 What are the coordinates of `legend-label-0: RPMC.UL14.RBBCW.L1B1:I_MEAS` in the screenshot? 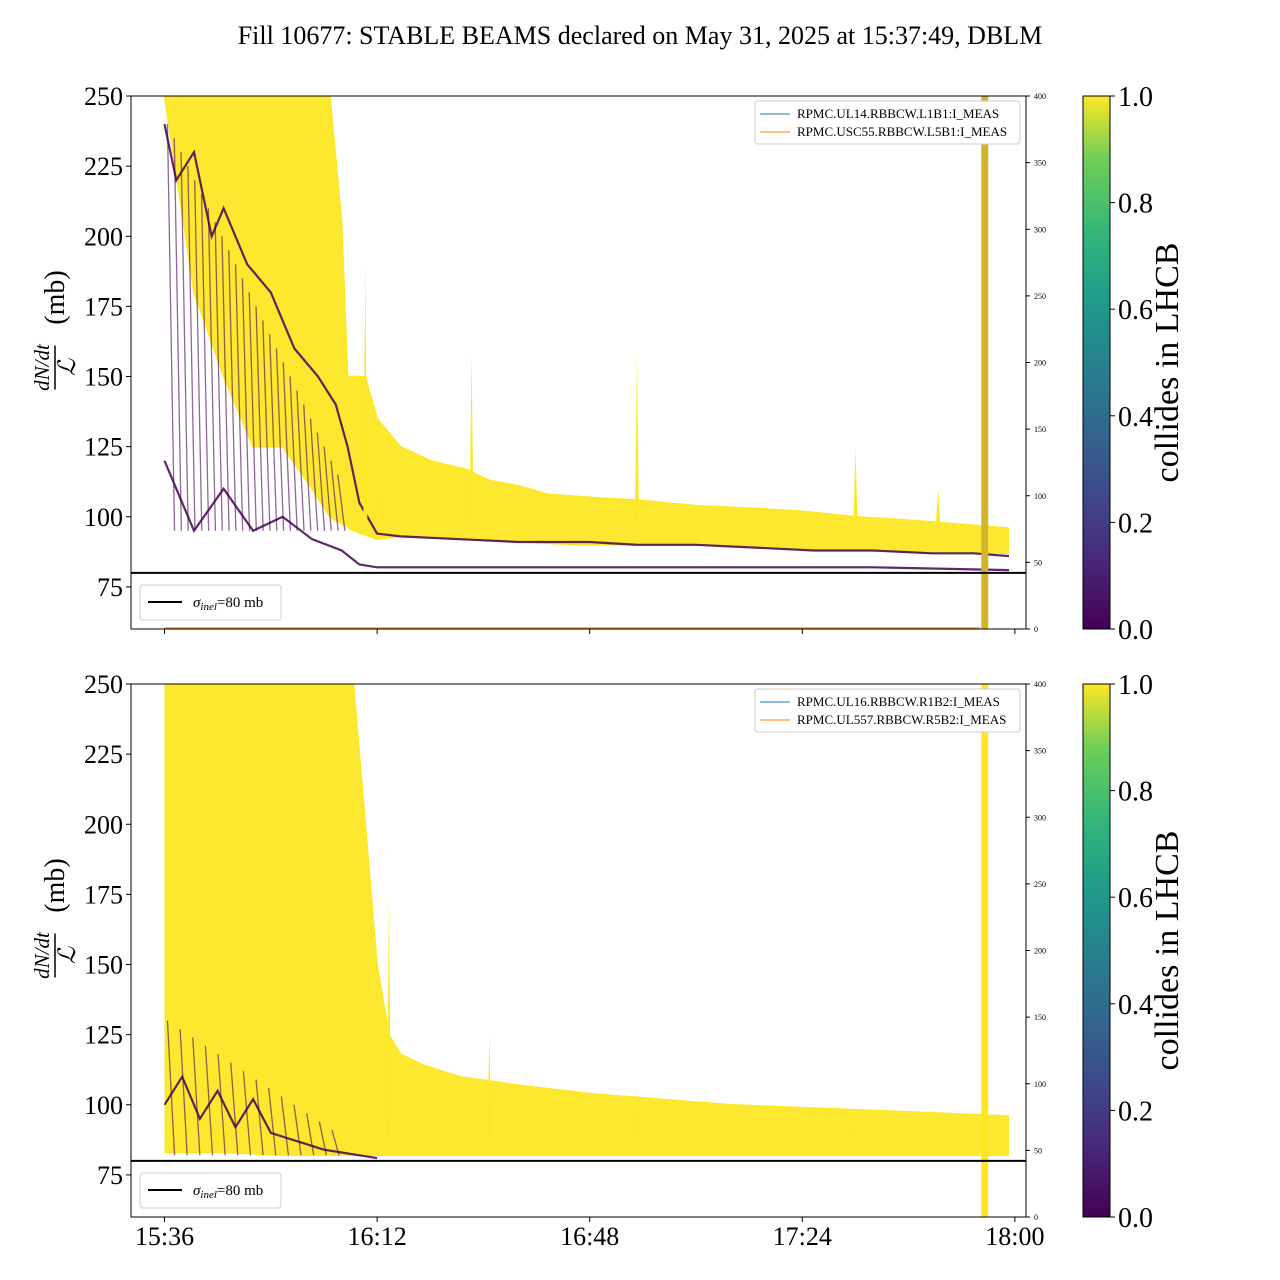 It's located at (898, 113).